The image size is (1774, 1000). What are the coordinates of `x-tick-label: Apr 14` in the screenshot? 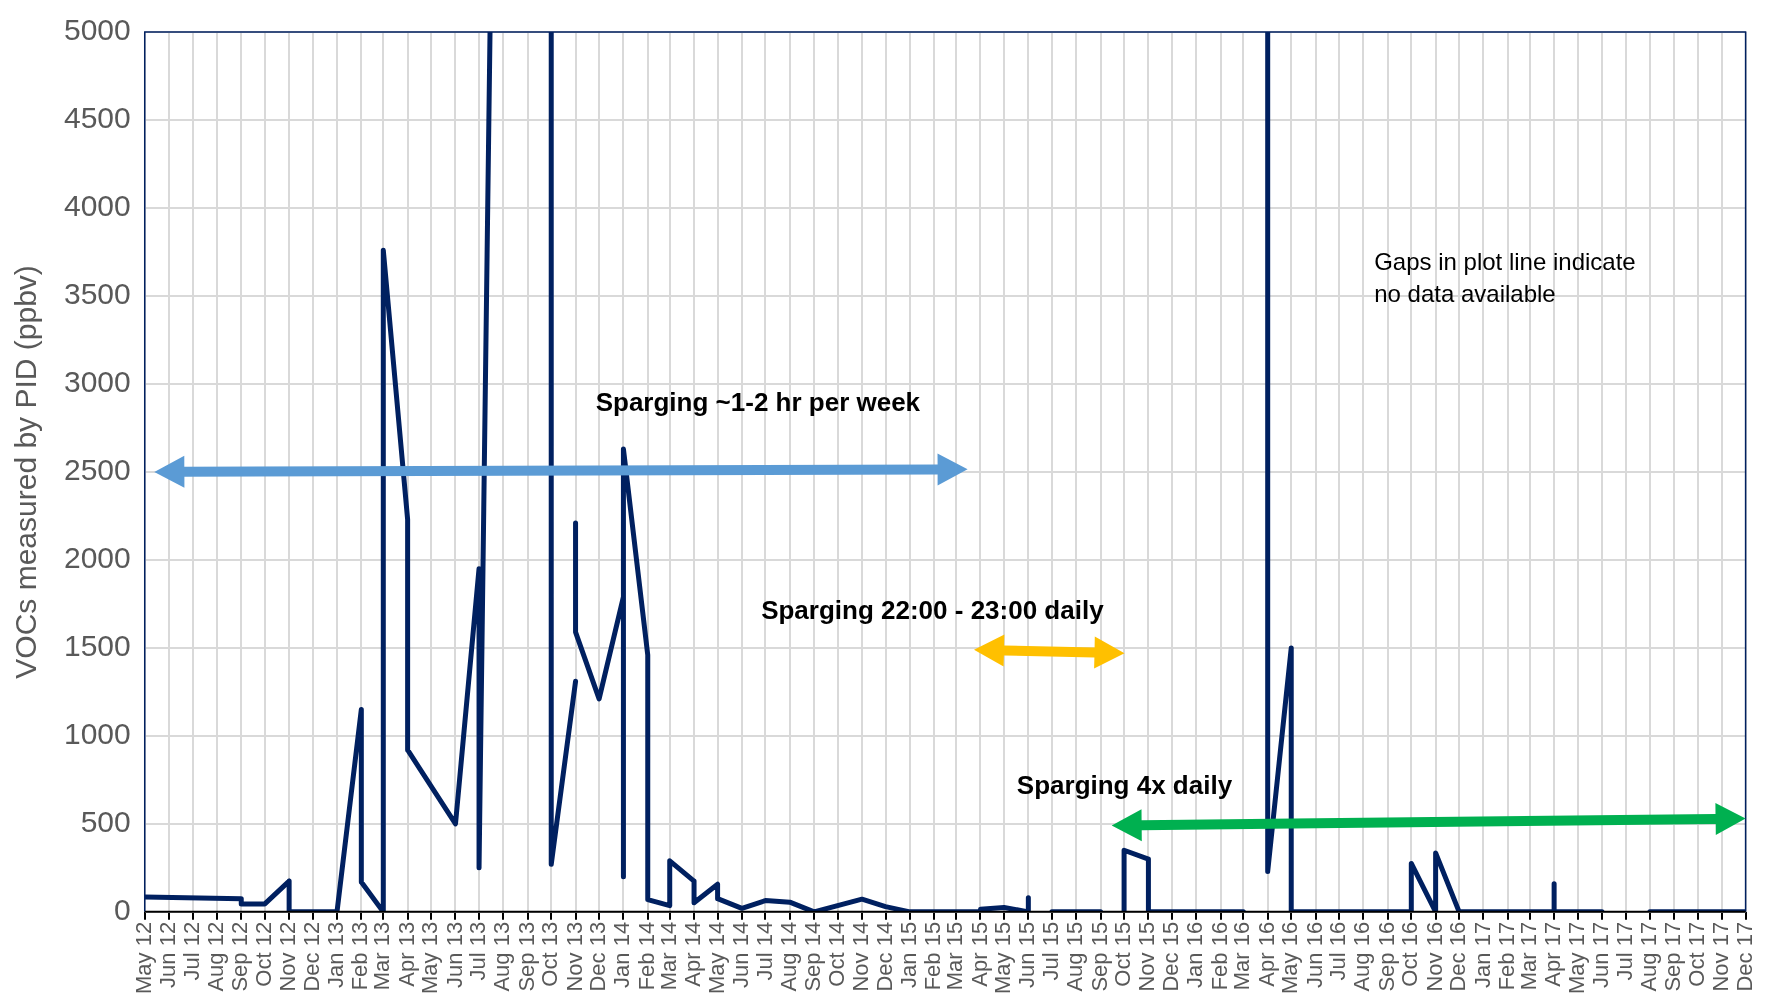 It's located at (693, 954).